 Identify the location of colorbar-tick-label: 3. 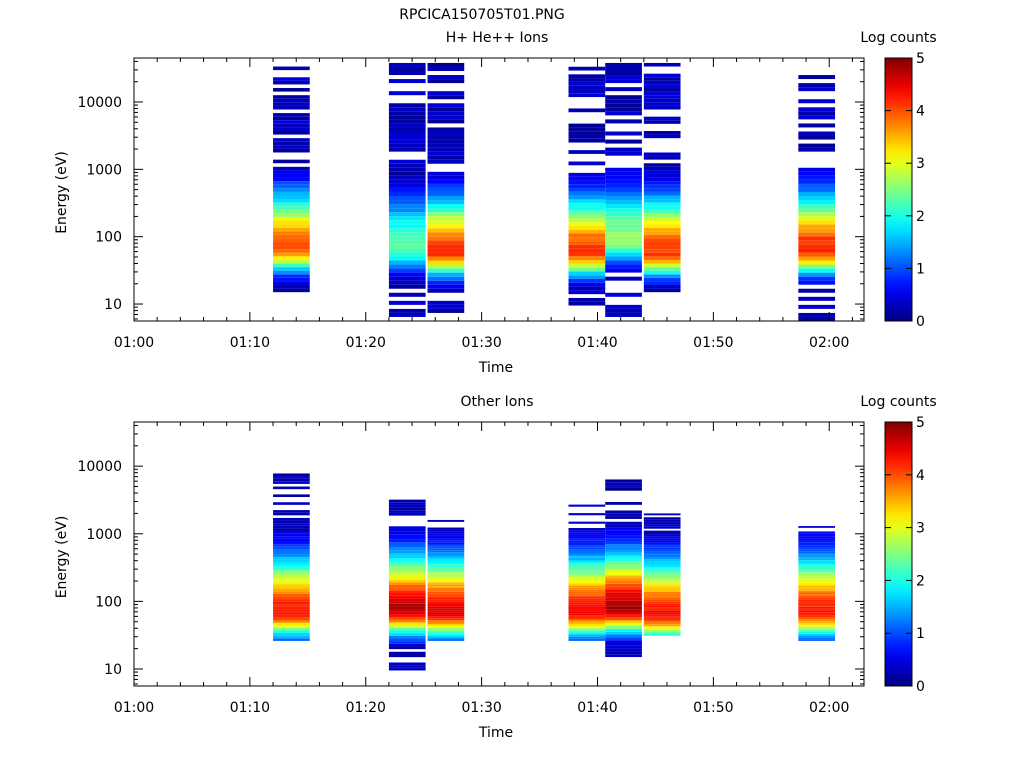
(920, 529).